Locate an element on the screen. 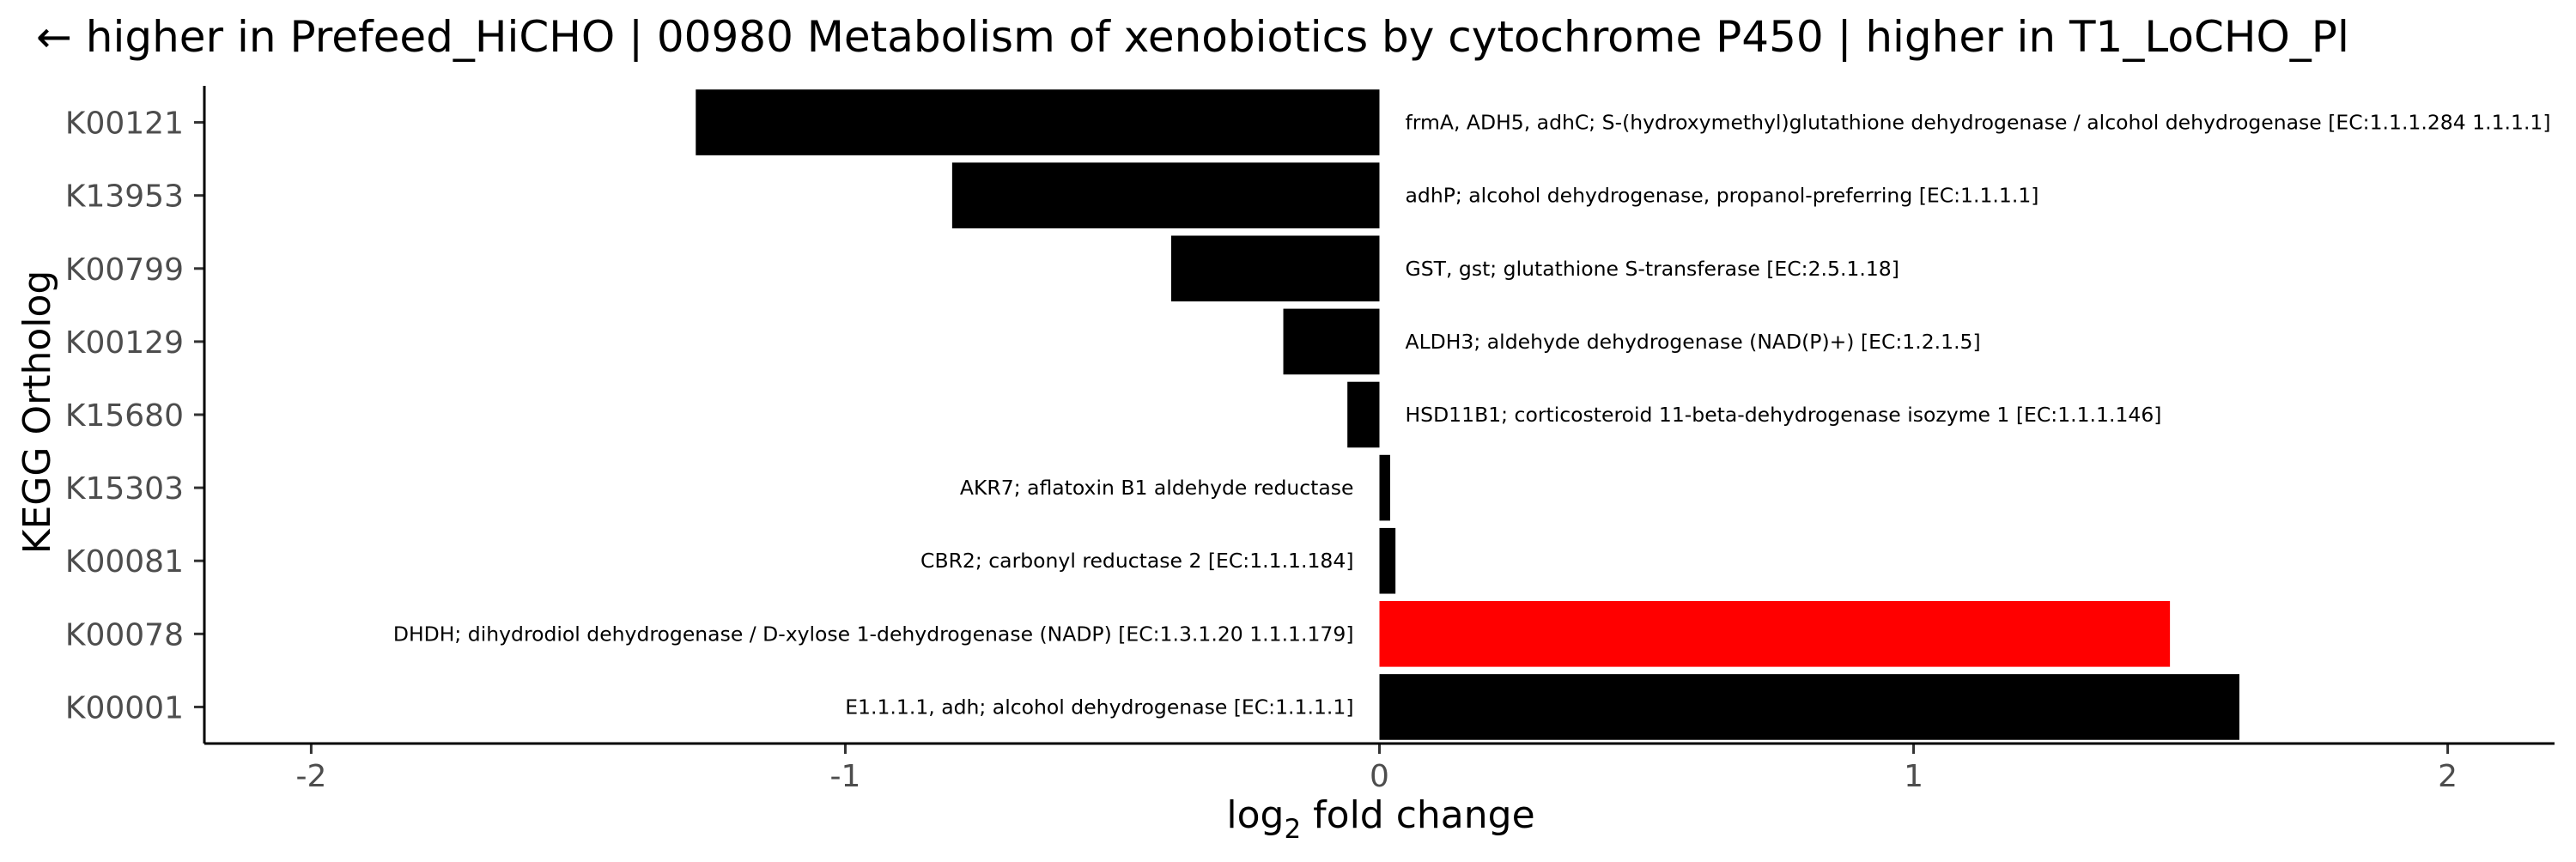  bar-K15680 is located at coordinates (1363, 414).